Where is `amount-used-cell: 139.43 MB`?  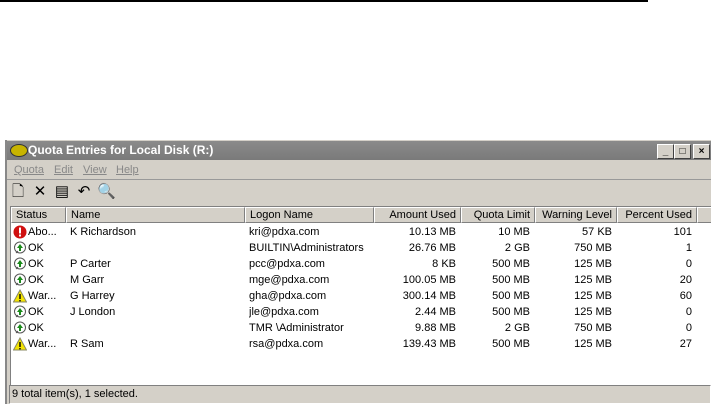
amount-used-cell: 139.43 MB is located at coordinates (429, 344).